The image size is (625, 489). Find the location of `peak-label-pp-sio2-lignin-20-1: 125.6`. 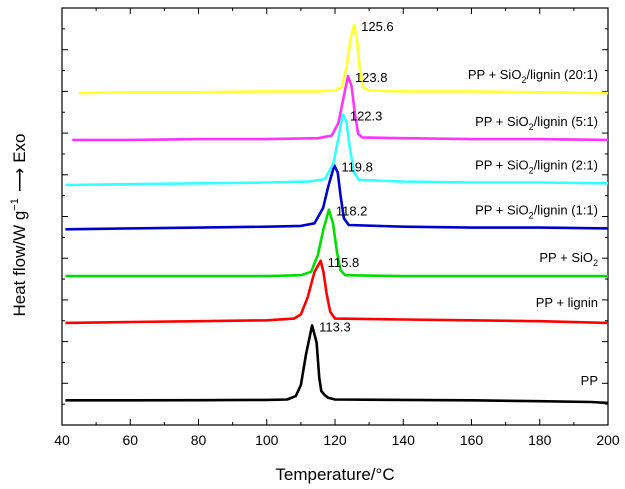

peak-label-pp-sio2-lignin-20-1: 125.6 is located at coordinates (377, 26).